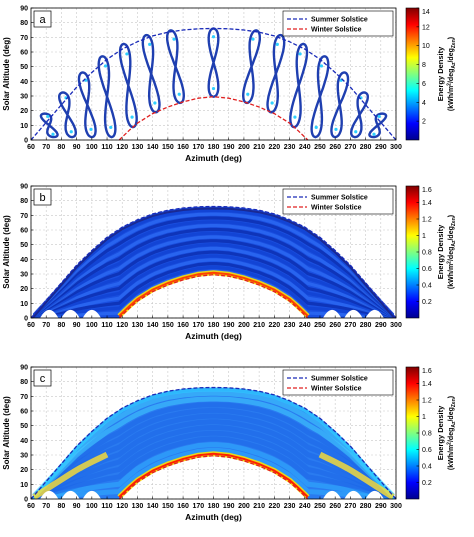 The width and height of the screenshot is (474, 537). Describe the element at coordinates (320, 506) in the screenshot. I see `x-tick-label: 250` at that location.